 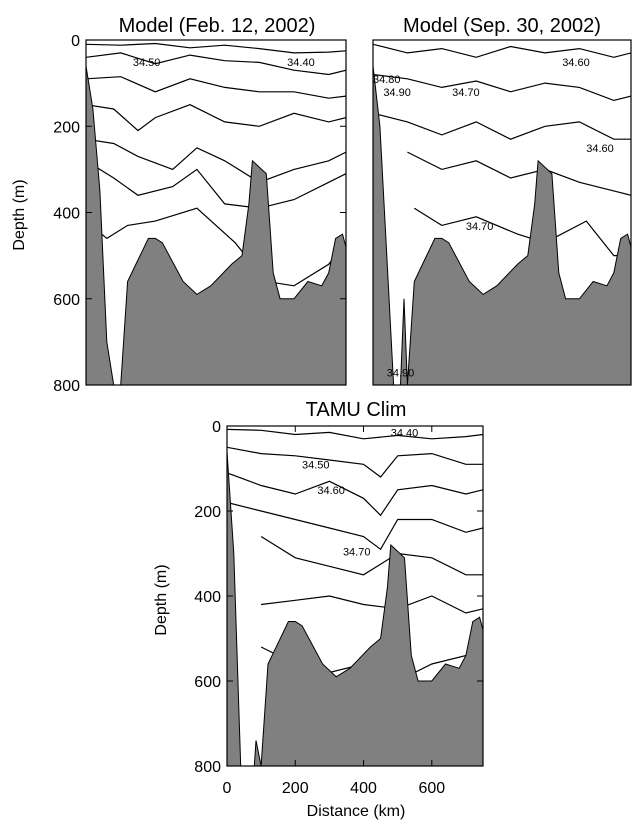 I want to click on x-axis-label: Distance (km), so click(x=356, y=811).